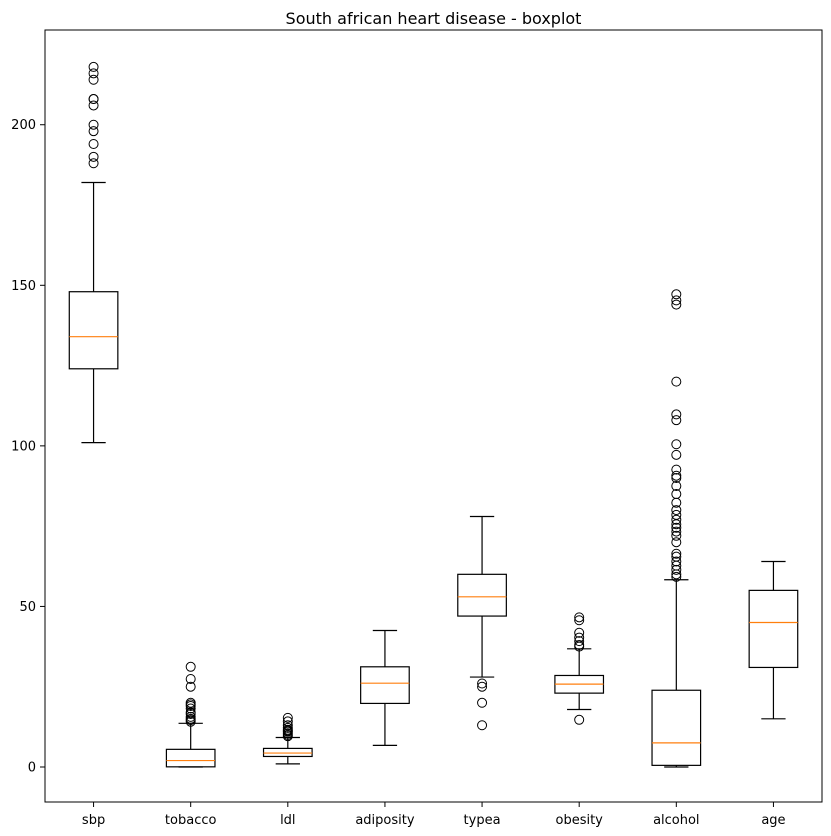 This screenshot has width=831, height=836. I want to click on x-tick-label: ldl, so click(287, 820).